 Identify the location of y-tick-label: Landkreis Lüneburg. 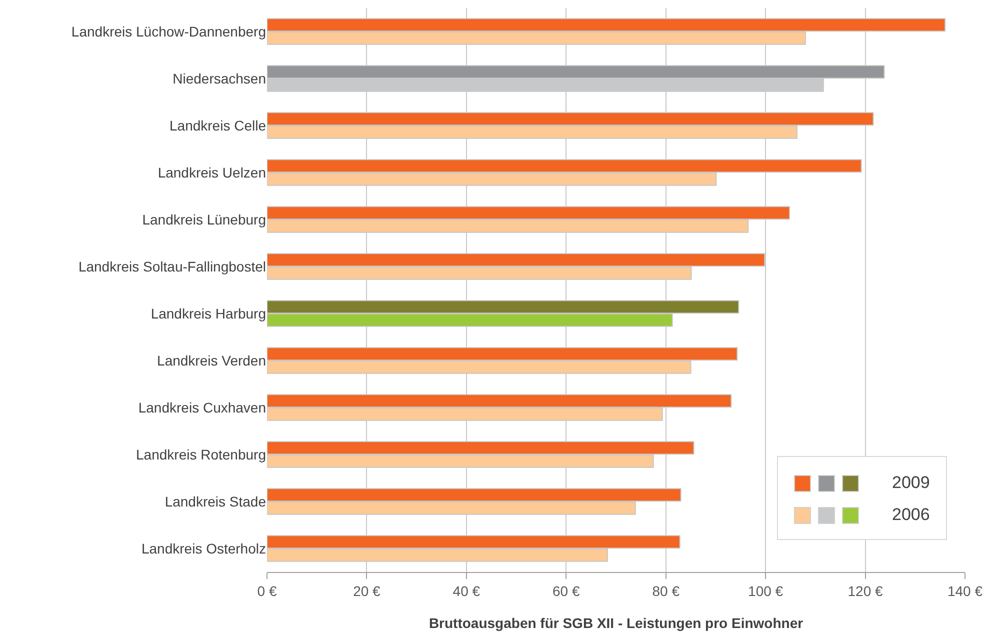
(204, 219).